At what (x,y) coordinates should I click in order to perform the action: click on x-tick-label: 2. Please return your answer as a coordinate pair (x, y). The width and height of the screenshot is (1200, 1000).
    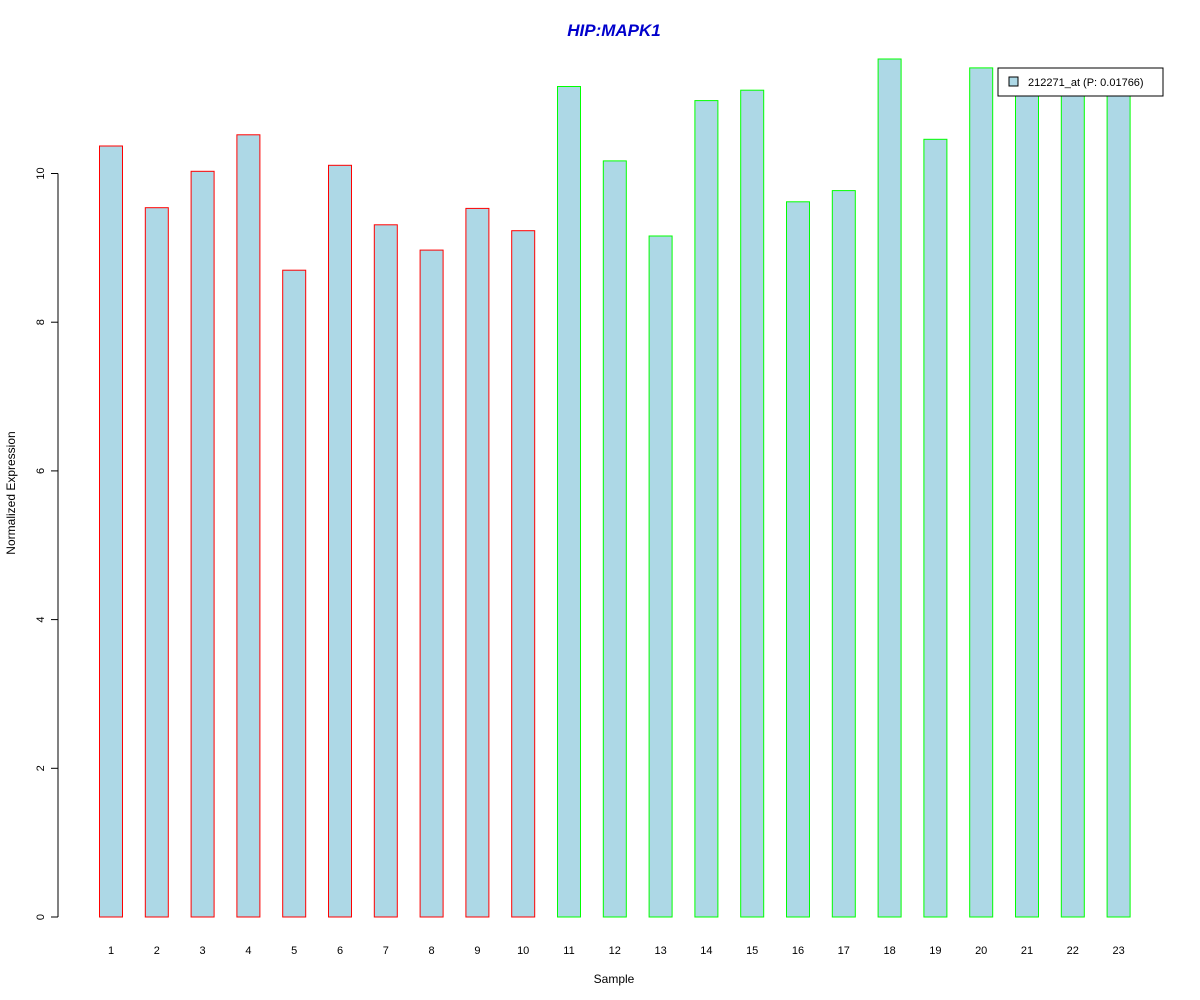
    Looking at the image, I should click on (157, 951).